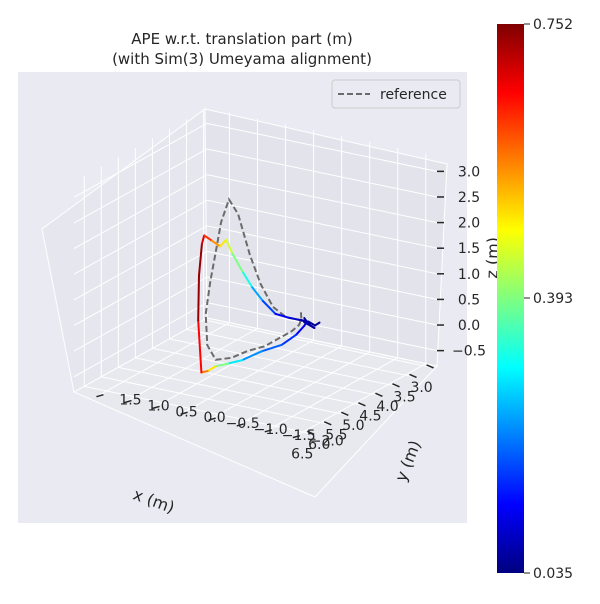 This screenshot has height=604, width=600. Describe the element at coordinates (469, 249) in the screenshot. I see `z-tick-label-4: 1.5` at that location.